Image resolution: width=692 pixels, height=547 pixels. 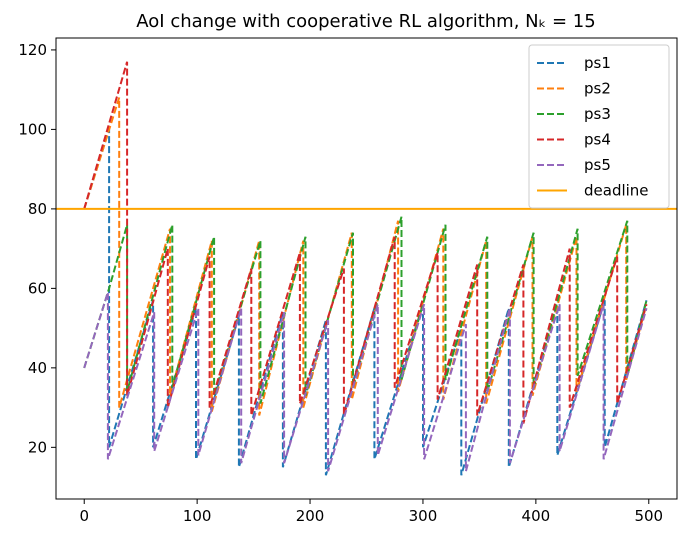 I want to click on y-tick-label: 120, so click(x=32, y=50).